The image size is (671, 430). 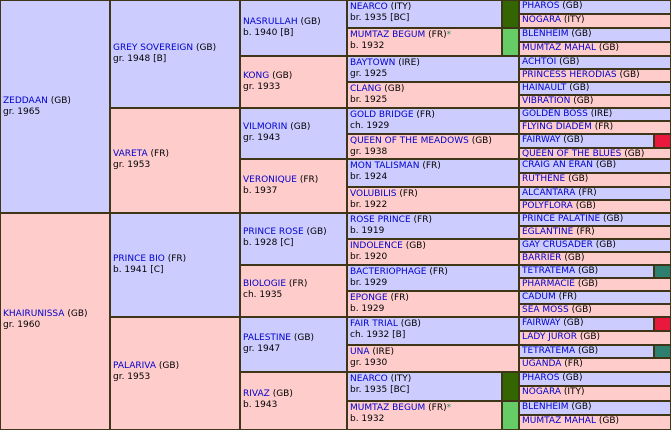 What do you see at coordinates (595, 310) in the screenshot?
I see `ancestor-cell: SEA MOSS (GB)` at bounding box center [595, 310].